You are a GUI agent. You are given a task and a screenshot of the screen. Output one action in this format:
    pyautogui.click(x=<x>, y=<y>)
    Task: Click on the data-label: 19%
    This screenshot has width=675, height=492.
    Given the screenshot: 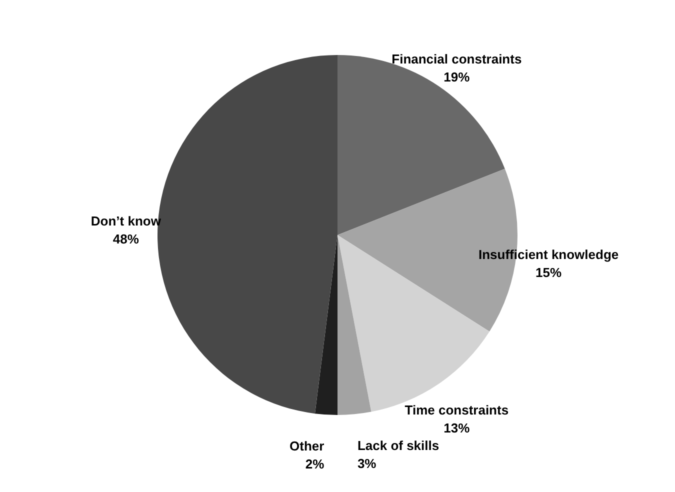 What is the action you would take?
    pyautogui.click(x=457, y=77)
    